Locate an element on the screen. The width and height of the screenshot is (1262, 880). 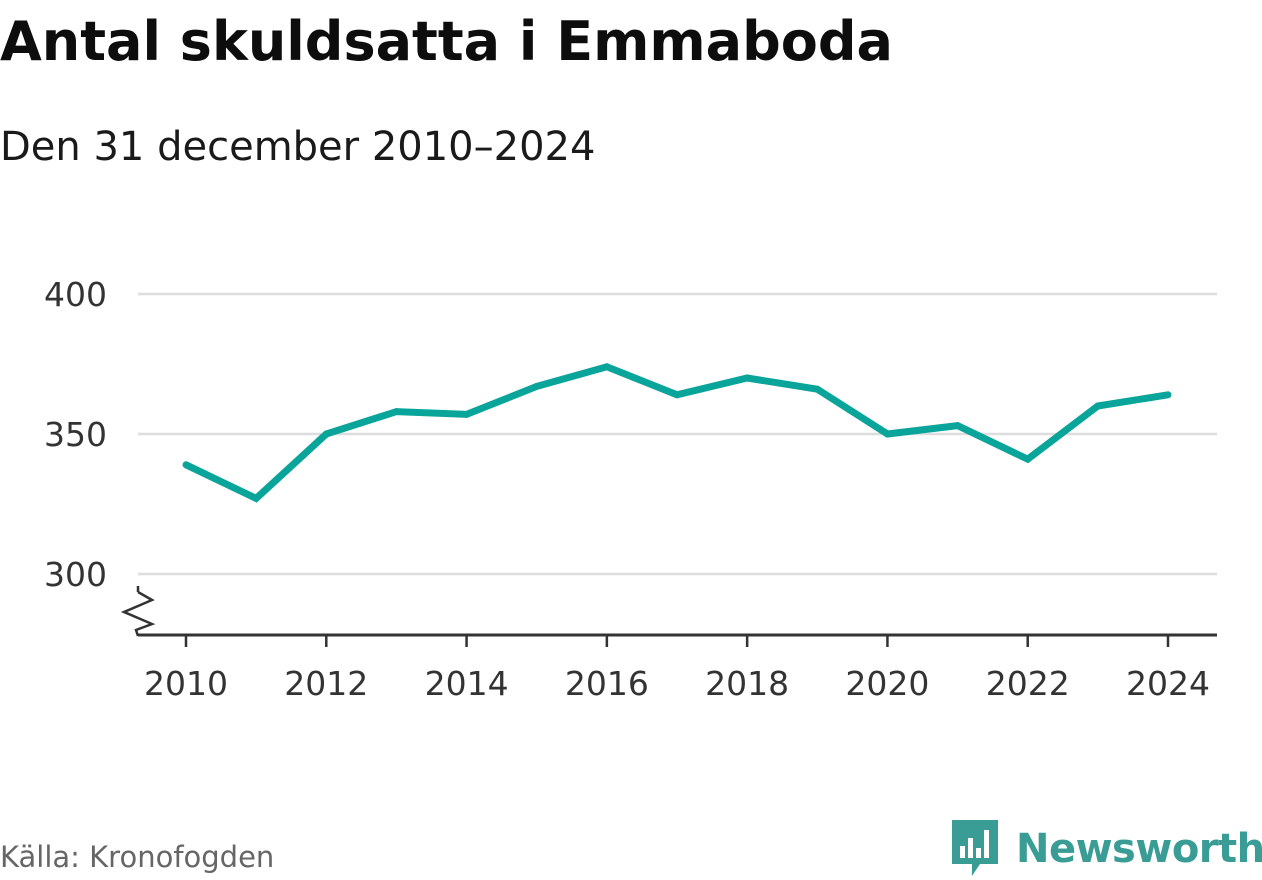
x-tick-label: 2010 is located at coordinates (186, 683).